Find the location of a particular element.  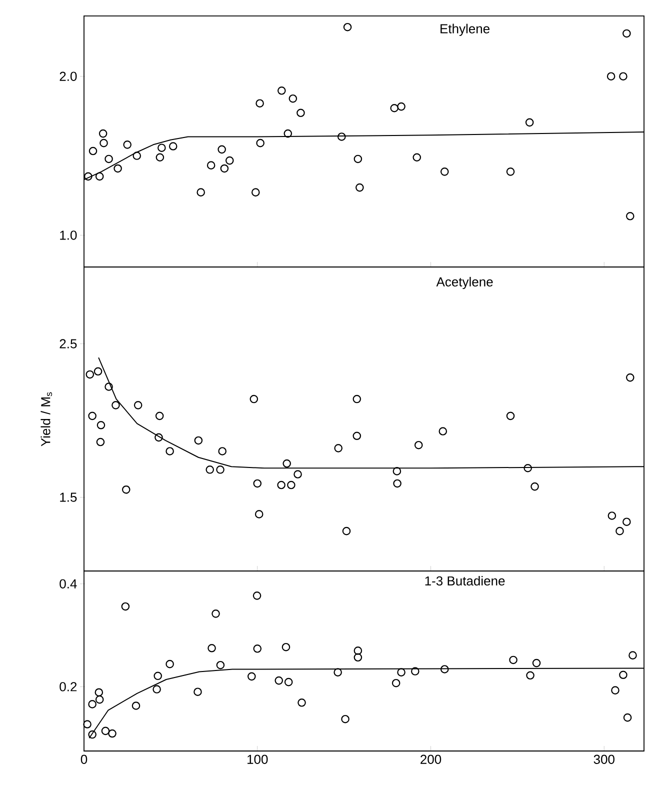

y-tick-label: 1.5 is located at coordinates (68, 497).